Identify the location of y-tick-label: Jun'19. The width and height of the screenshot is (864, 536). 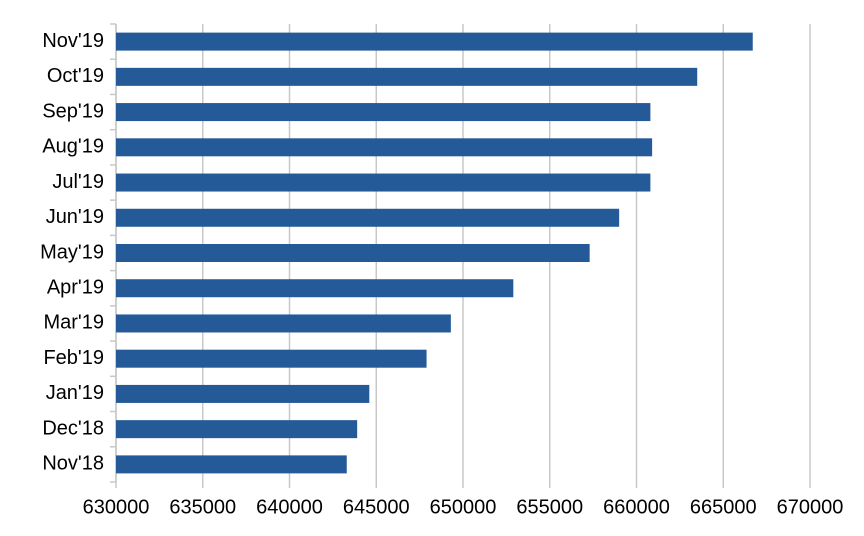
(75, 217).